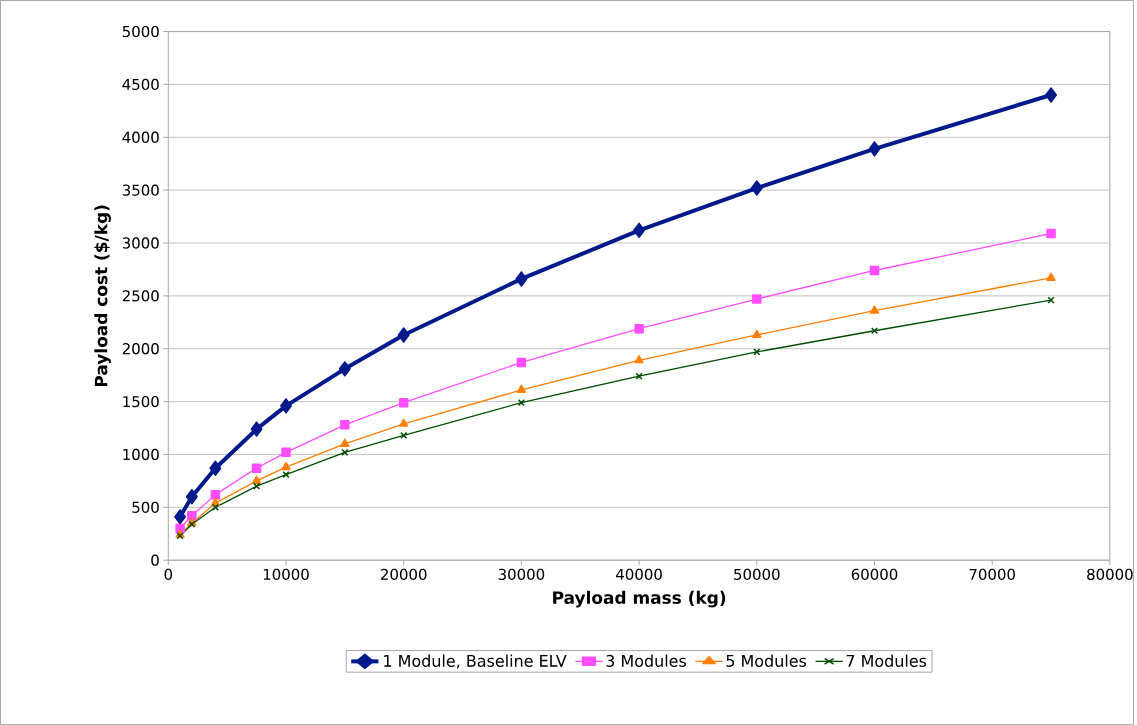 The width and height of the screenshot is (1137, 725). Describe the element at coordinates (145, 507) in the screenshot. I see `y-tick-label: 500` at that location.